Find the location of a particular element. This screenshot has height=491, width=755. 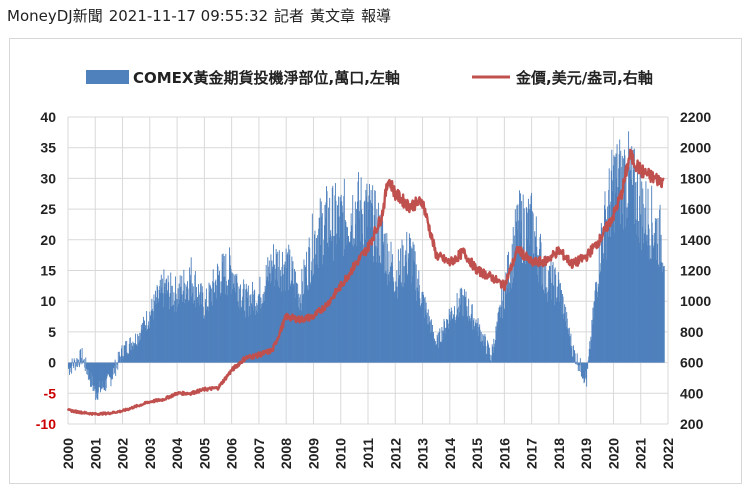

y-left-tick-label: 35 is located at coordinates (48, 148).